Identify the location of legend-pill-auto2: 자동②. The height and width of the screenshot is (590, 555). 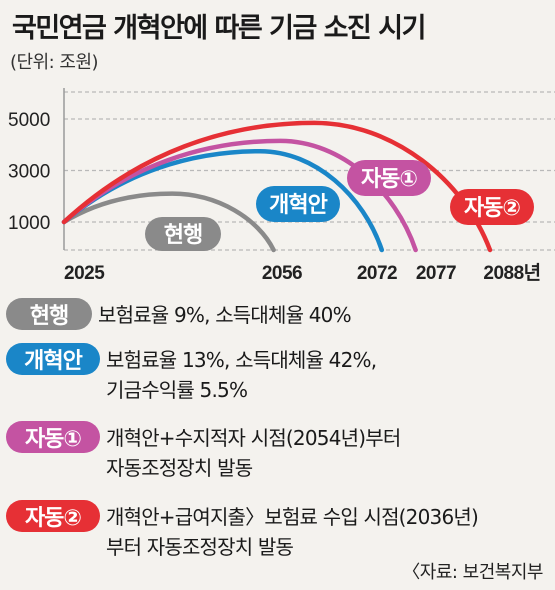
(53, 516).